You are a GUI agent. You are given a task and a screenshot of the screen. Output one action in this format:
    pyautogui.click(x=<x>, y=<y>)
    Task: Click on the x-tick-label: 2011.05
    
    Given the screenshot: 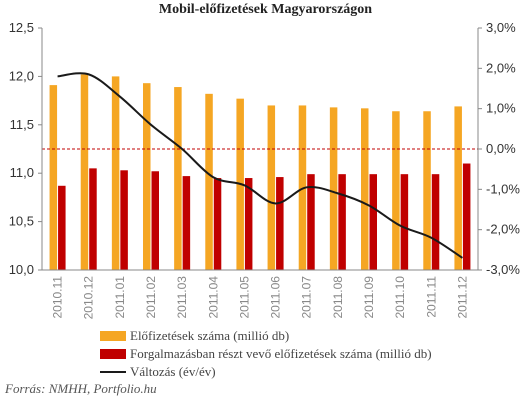 What is the action you would take?
    pyautogui.click(x=244, y=297)
    